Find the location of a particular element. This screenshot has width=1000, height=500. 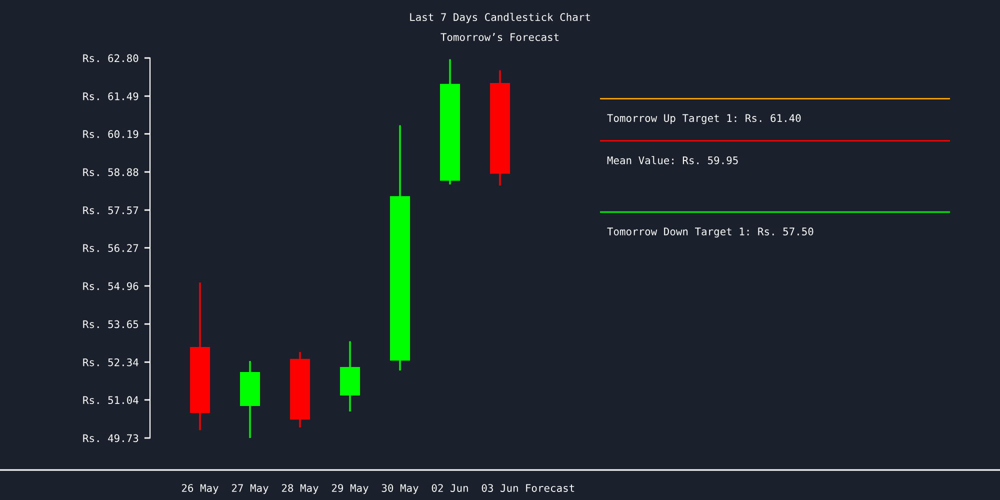

chart-subtitle: Tomorrow’s Forecast is located at coordinates (499, 37).